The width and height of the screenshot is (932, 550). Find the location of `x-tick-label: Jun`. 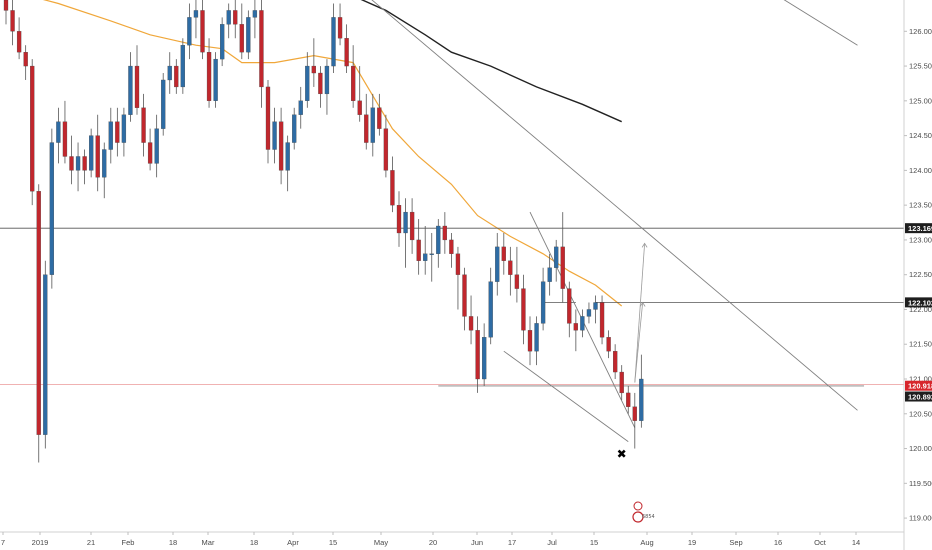

x-tick-label: Jun is located at coordinates (477, 542).